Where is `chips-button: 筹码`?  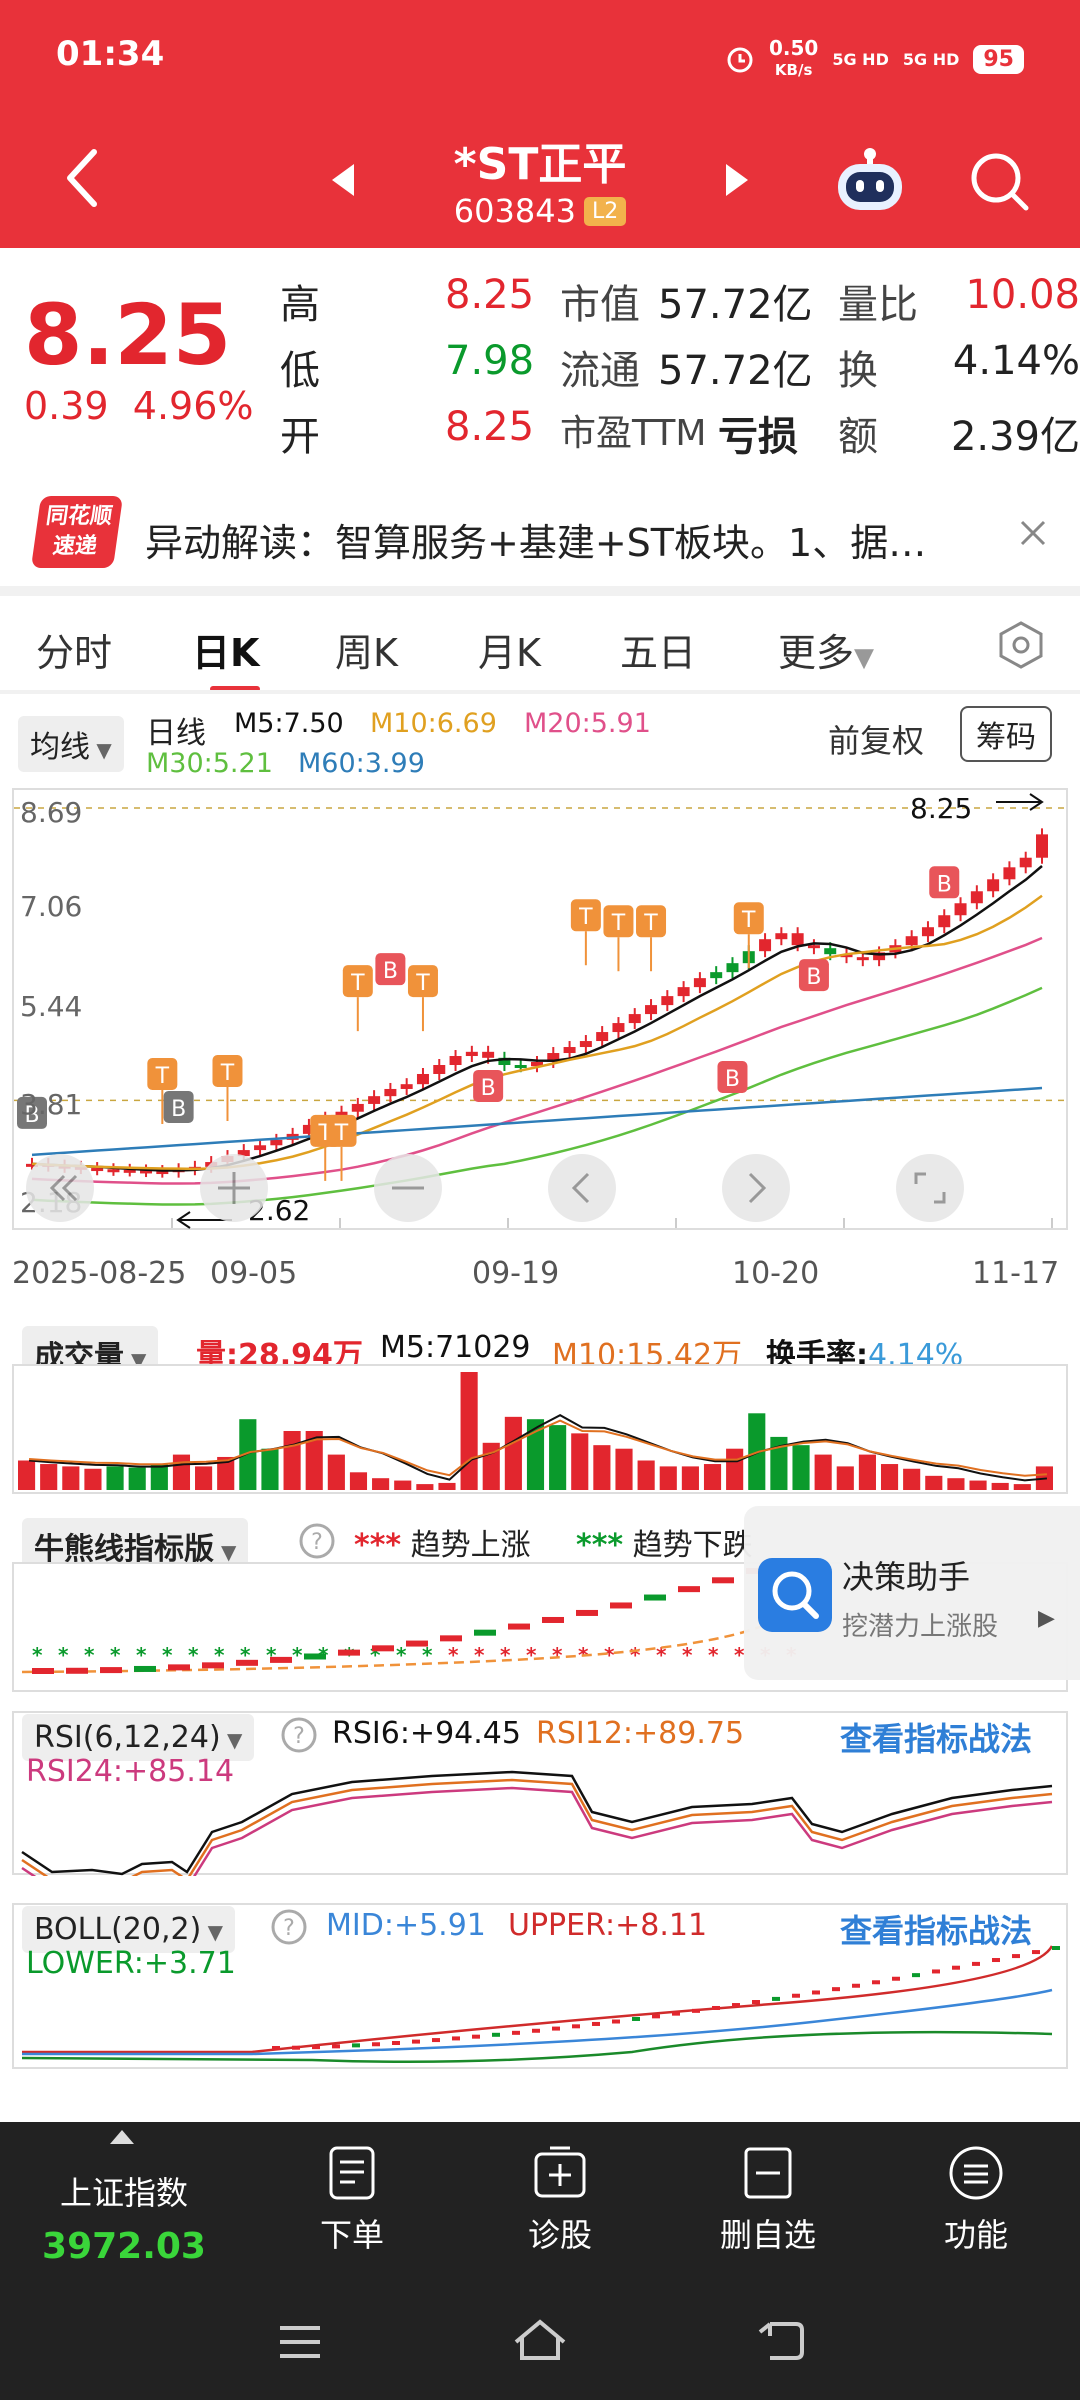 chips-button: 筹码 is located at coordinates (1006, 734).